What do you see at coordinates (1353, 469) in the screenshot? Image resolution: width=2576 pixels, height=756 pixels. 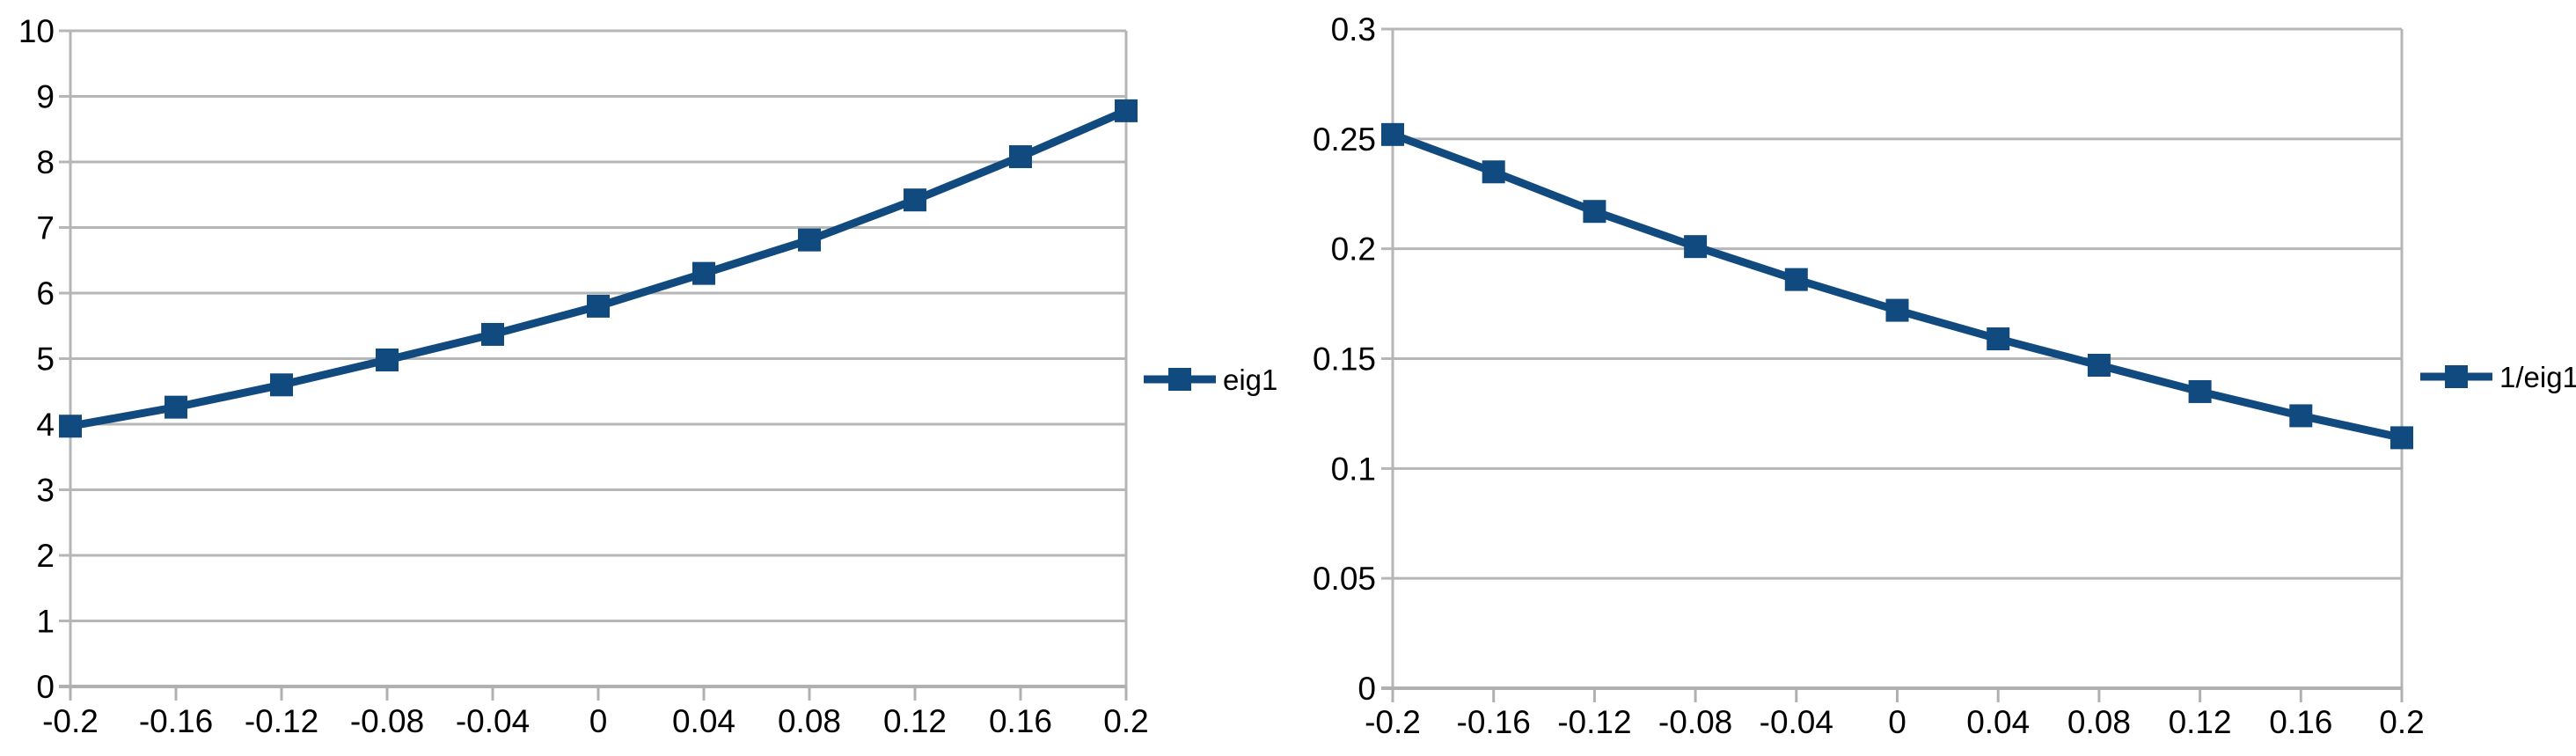 I see `y-tick-label: 0.1` at bounding box center [1353, 469].